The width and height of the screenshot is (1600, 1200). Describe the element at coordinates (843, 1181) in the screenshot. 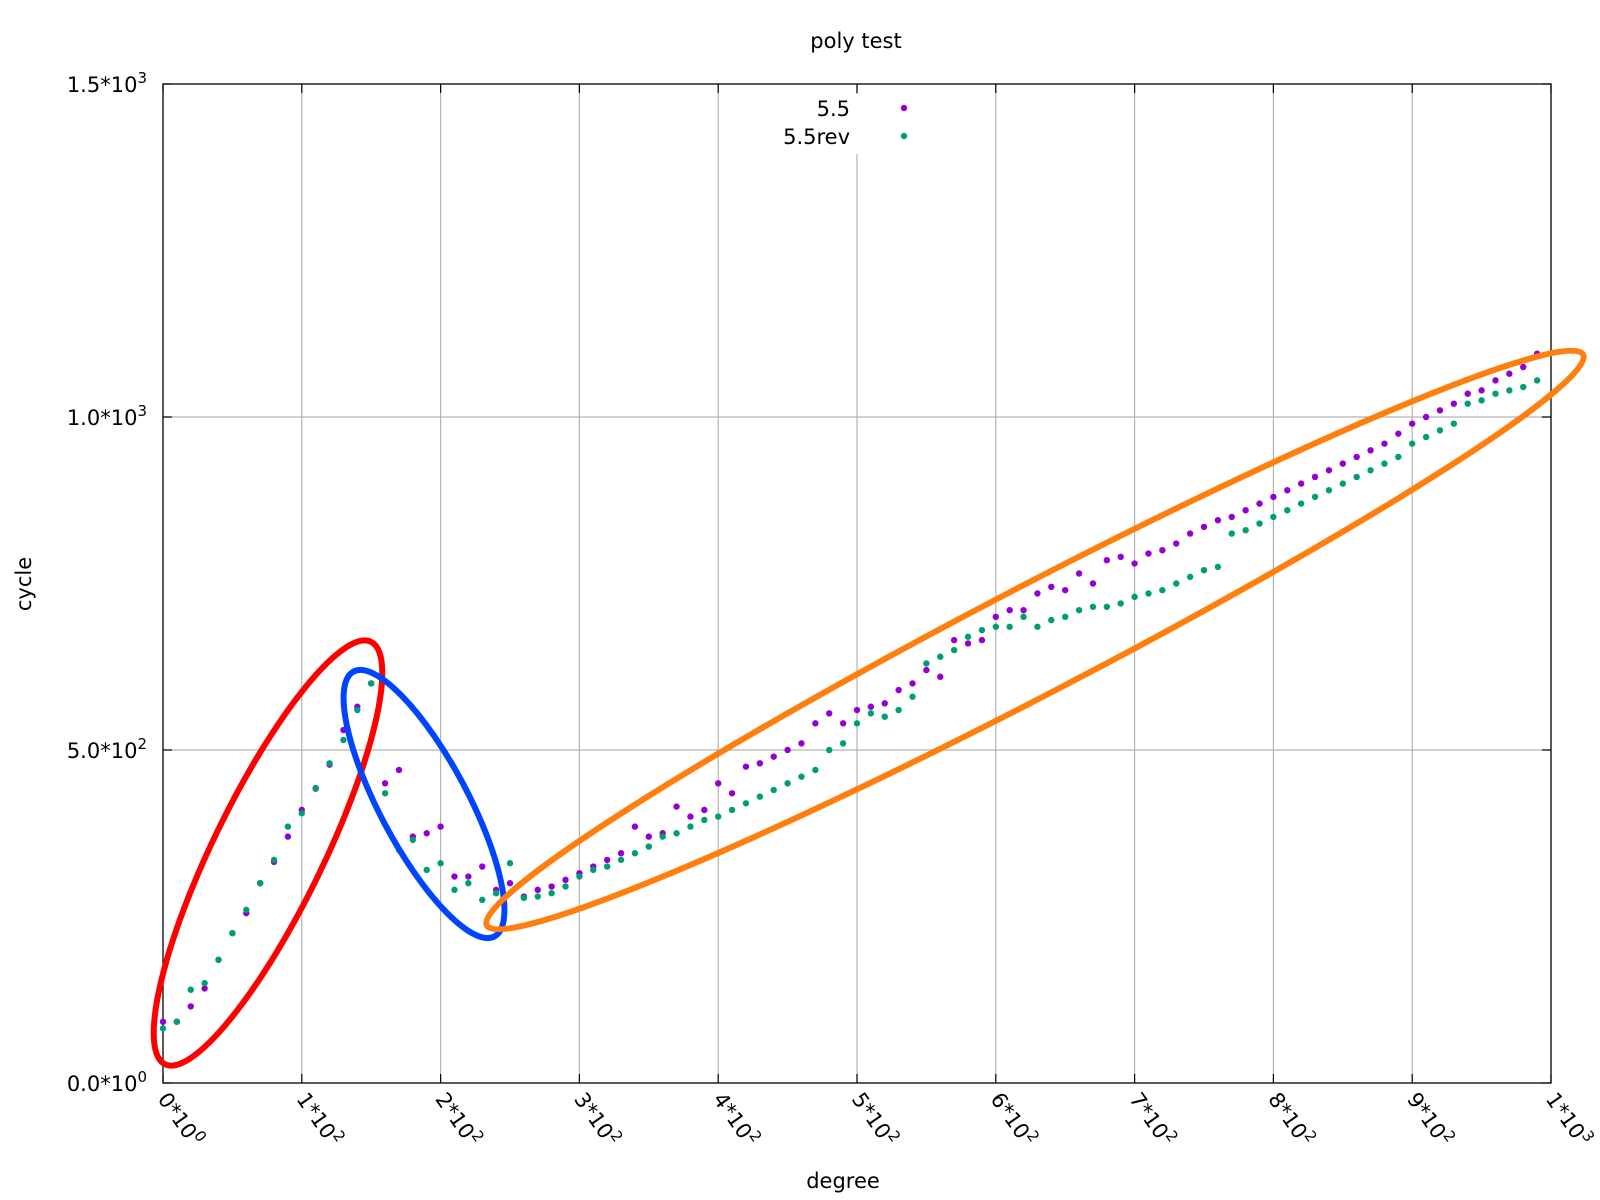

I see `x-axis-label: degree` at that location.